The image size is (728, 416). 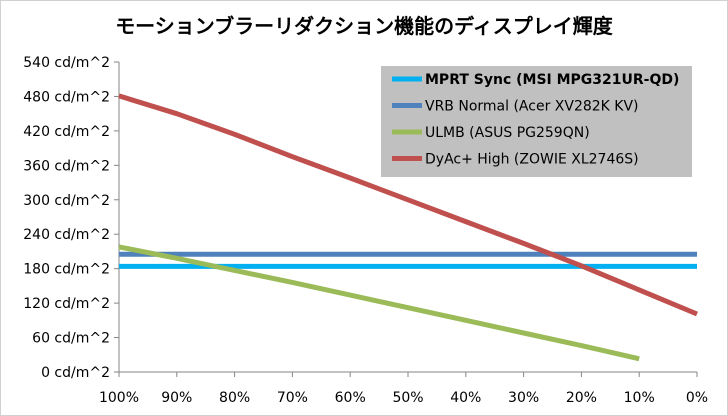 What do you see at coordinates (66, 63) in the screenshot?
I see `y-tick-label: 540 cd/m^2` at bounding box center [66, 63].